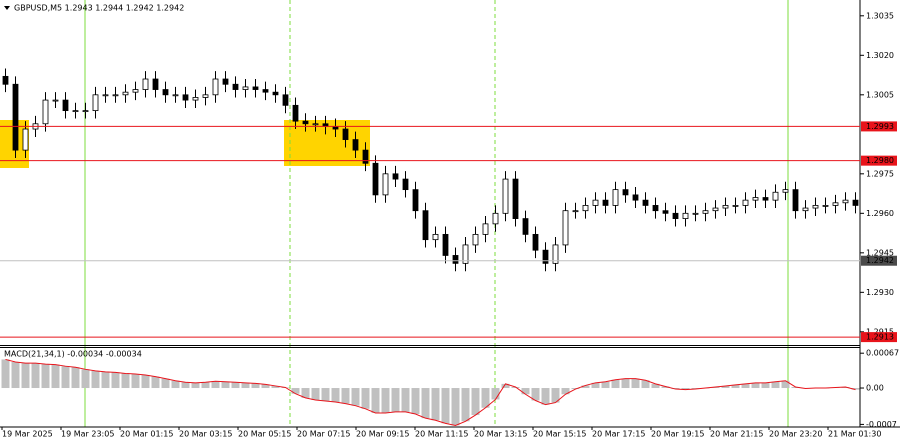  Describe the element at coordinates (736, 434) in the screenshot. I see `x-tick-label: 20 Mar 21:15` at that location.